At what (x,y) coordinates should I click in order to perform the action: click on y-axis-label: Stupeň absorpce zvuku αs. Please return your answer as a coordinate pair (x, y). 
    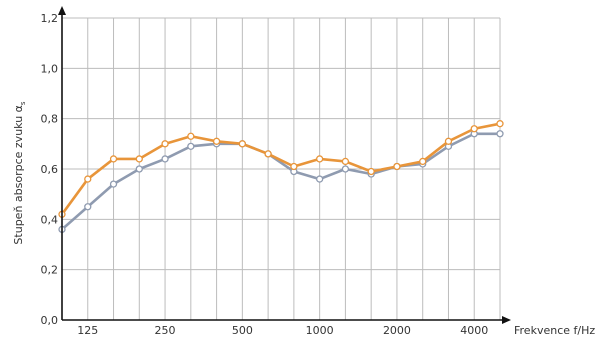
    Looking at the image, I should click on (19, 173).